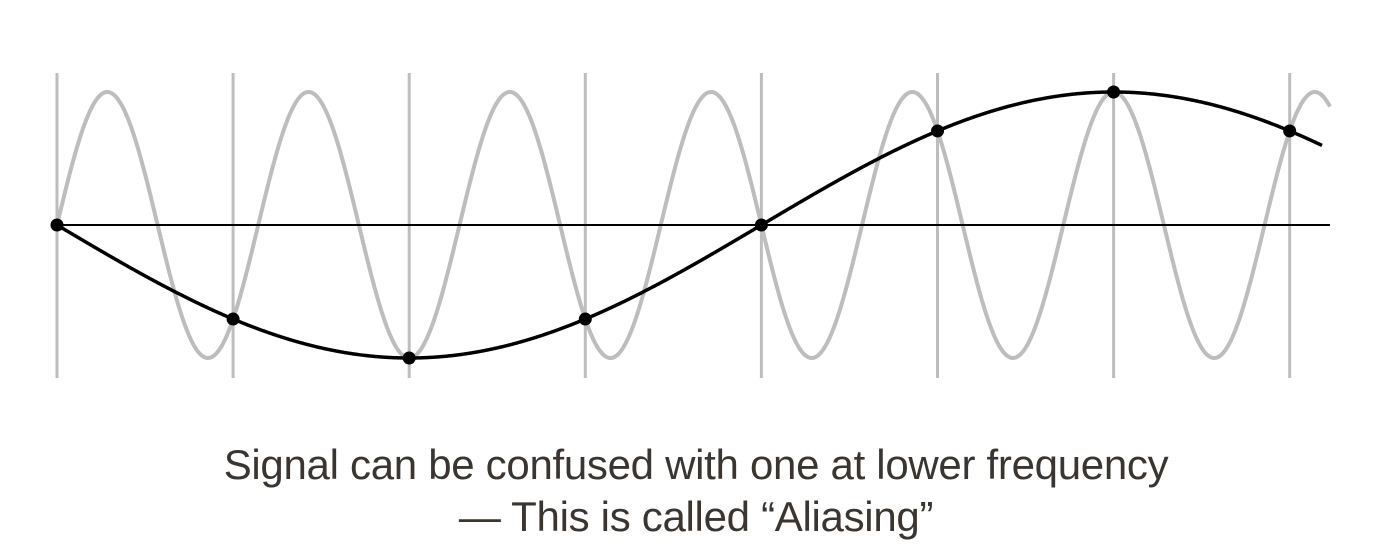 The height and width of the screenshot is (552, 1392). I want to click on caption-line-2: — This is called “Aliasing”, so click(696, 516).